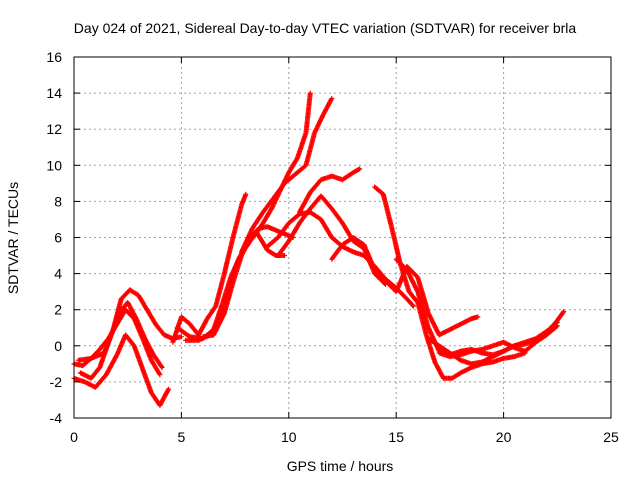  Describe the element at coordinates (54, 129) in the screenshot. I see `y-tick-label: 12` at that location.